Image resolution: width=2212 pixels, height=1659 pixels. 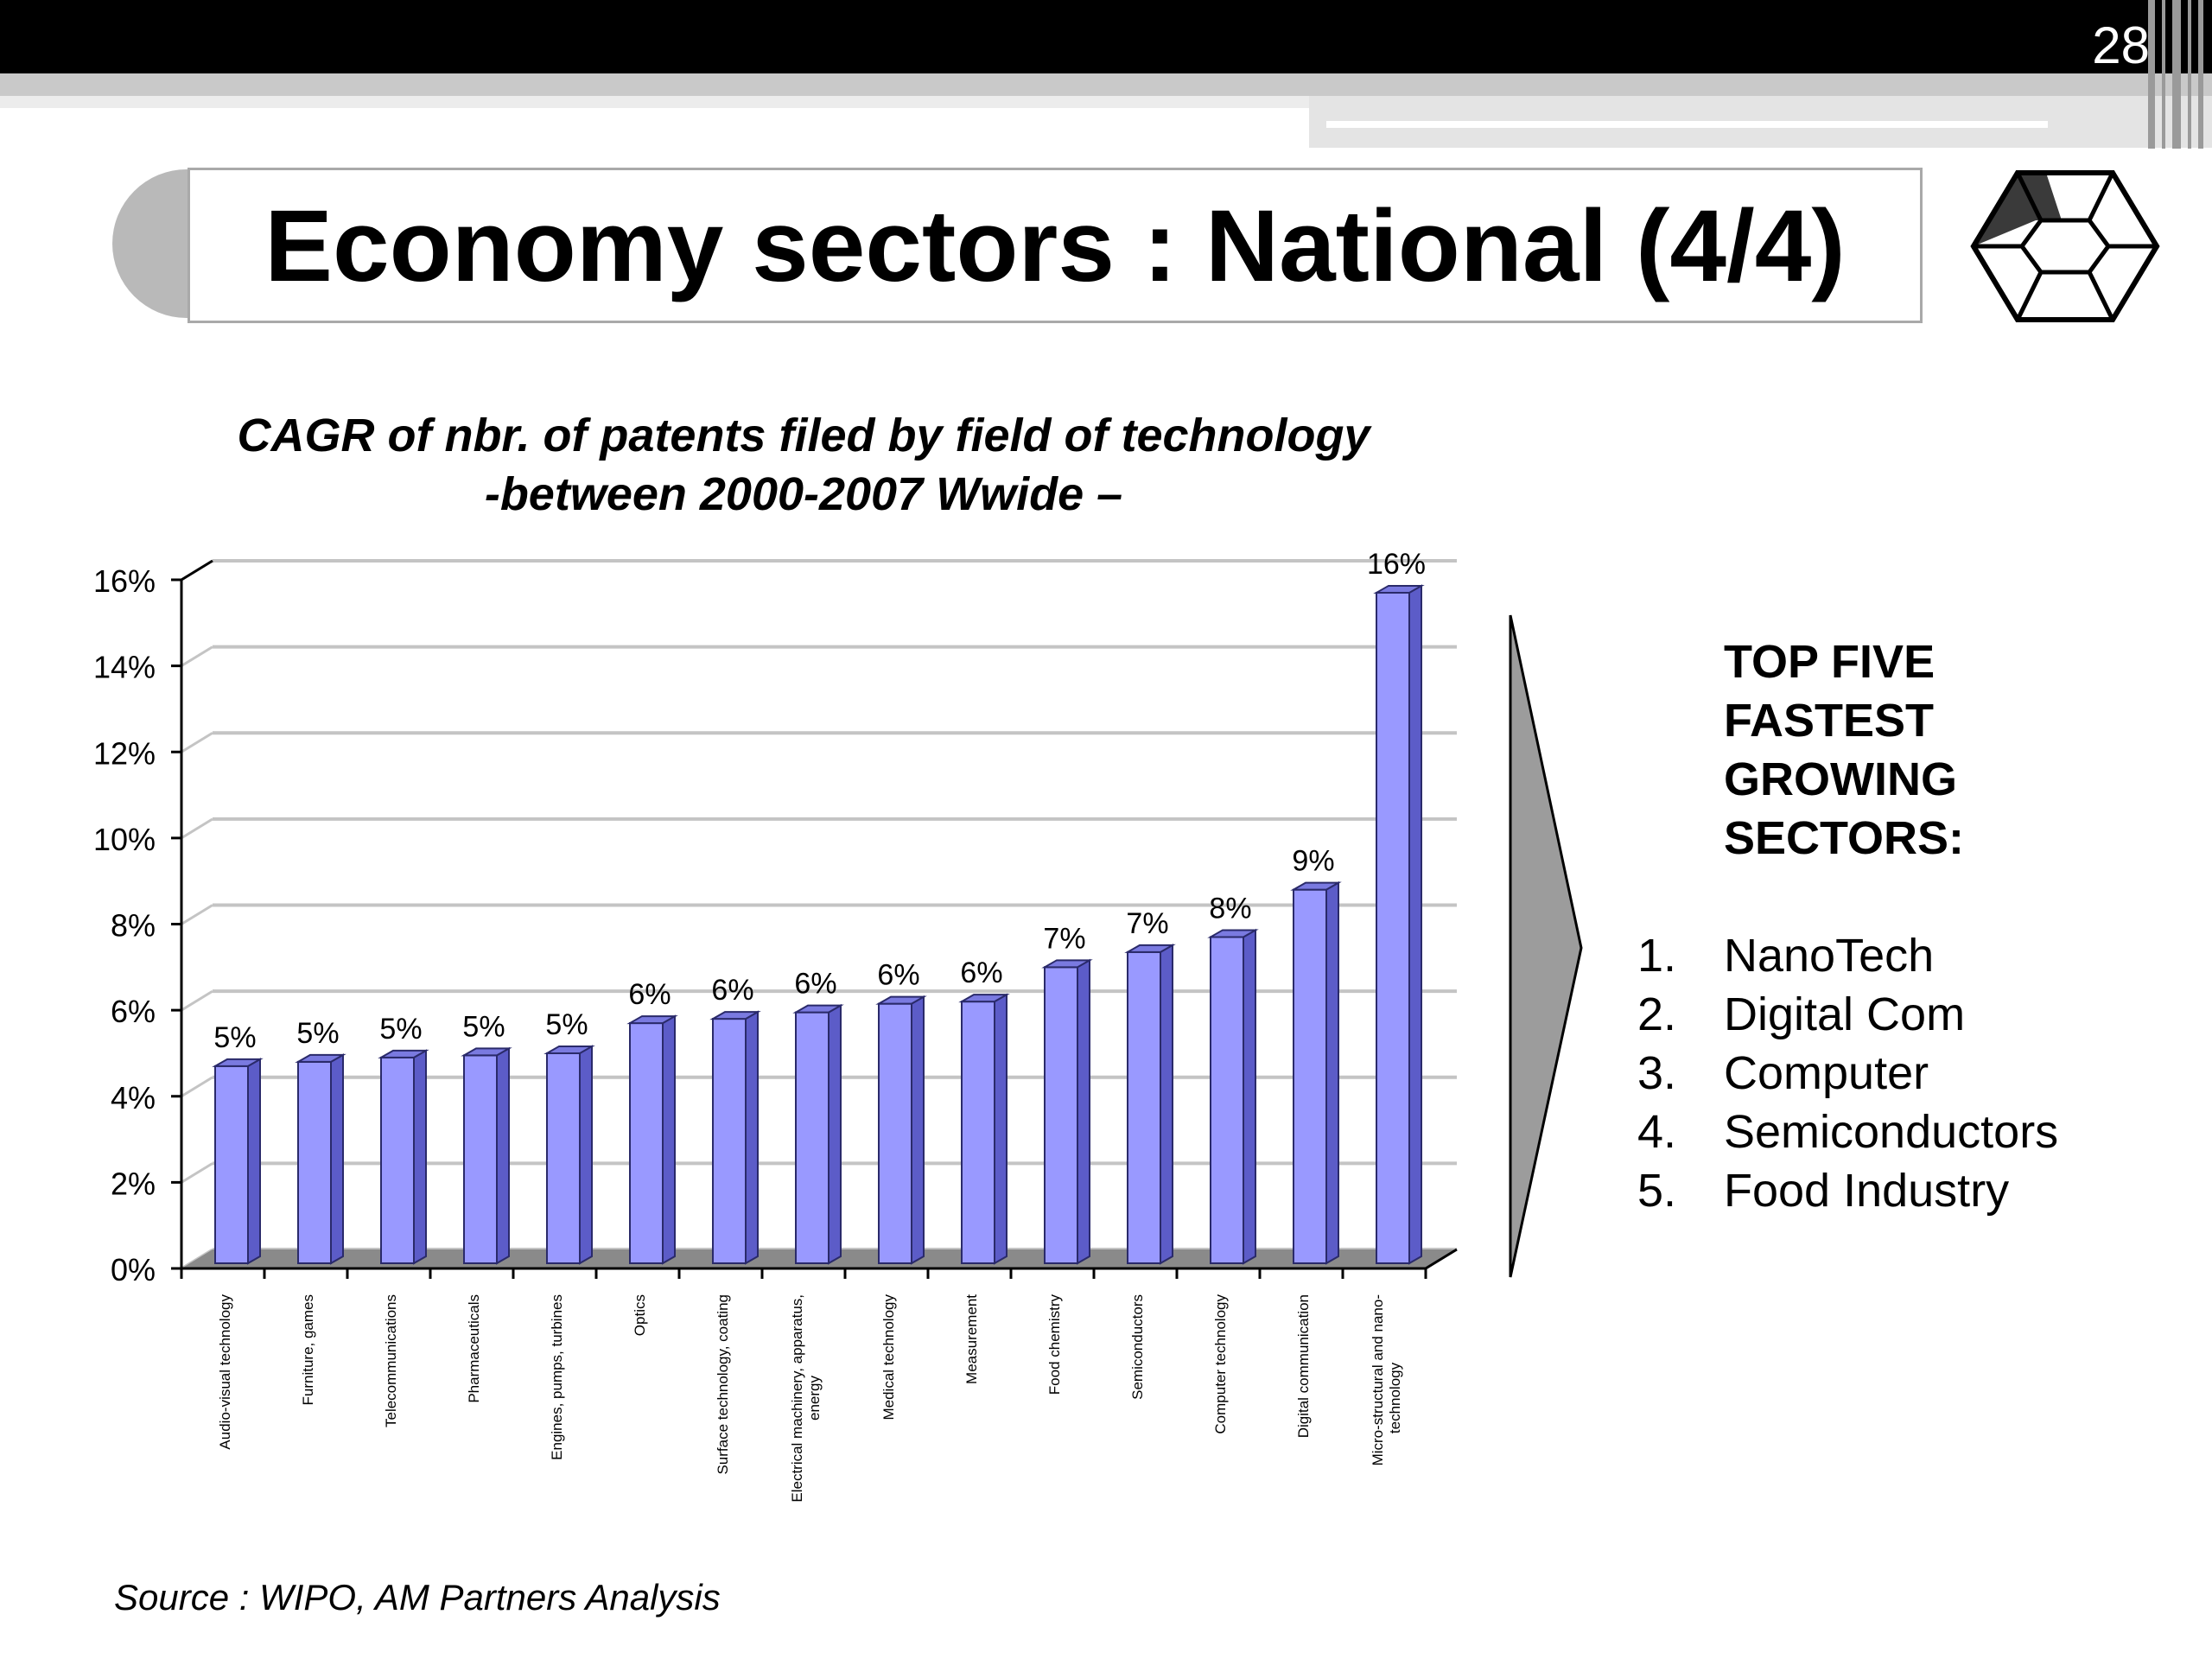 I want to click on x-tick-label-line: Surface technology, coating, so click(x=723, y=1384).